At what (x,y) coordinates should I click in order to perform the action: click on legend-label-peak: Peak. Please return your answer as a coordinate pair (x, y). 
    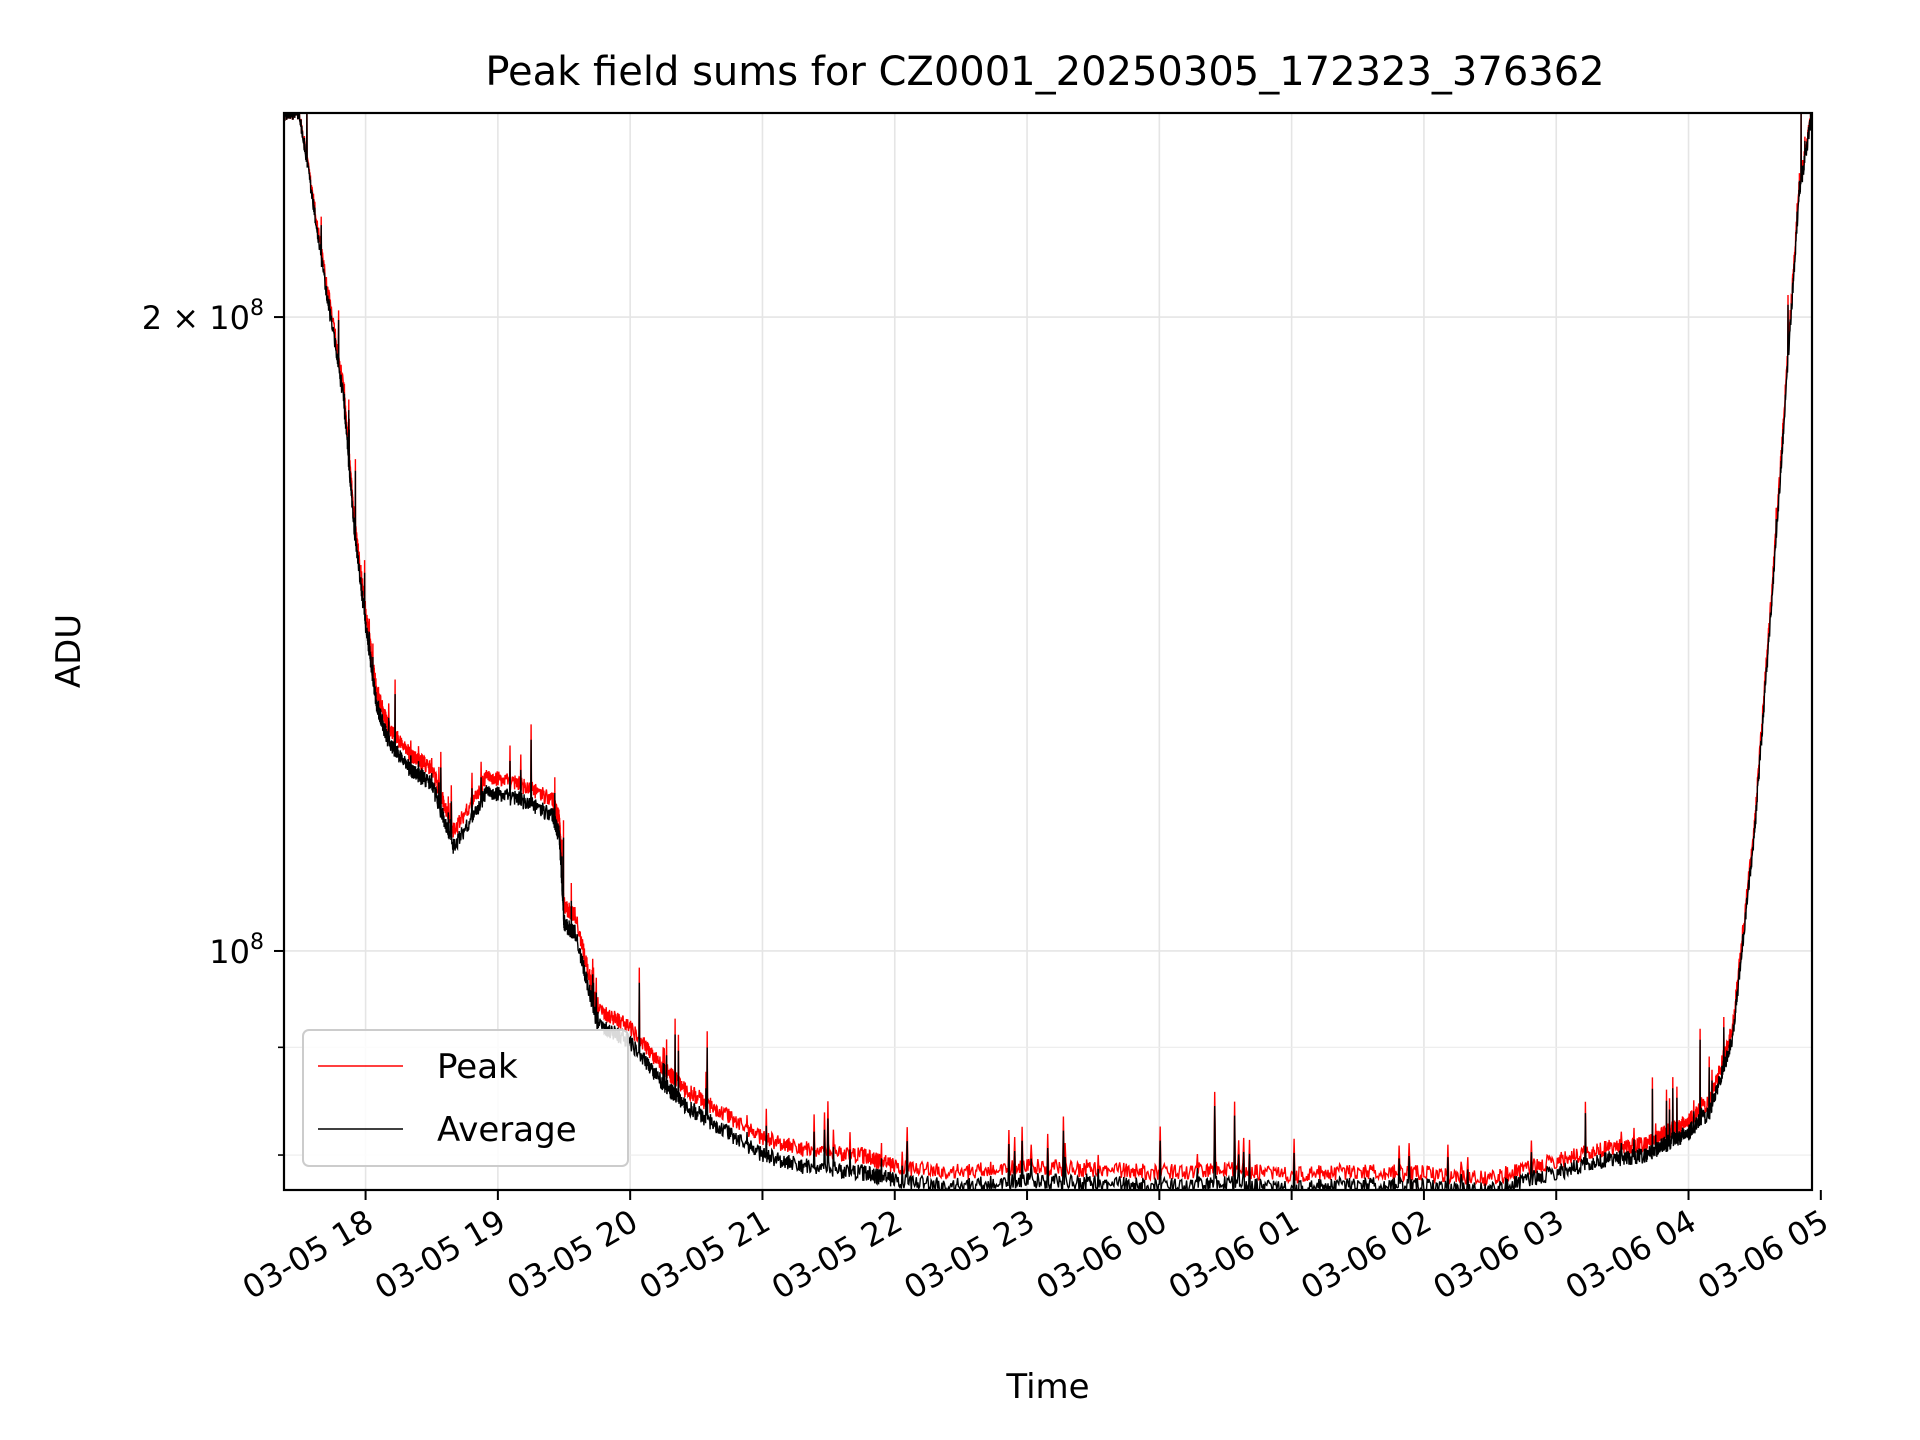
    Looking at the image, I should click on (477, 1067).